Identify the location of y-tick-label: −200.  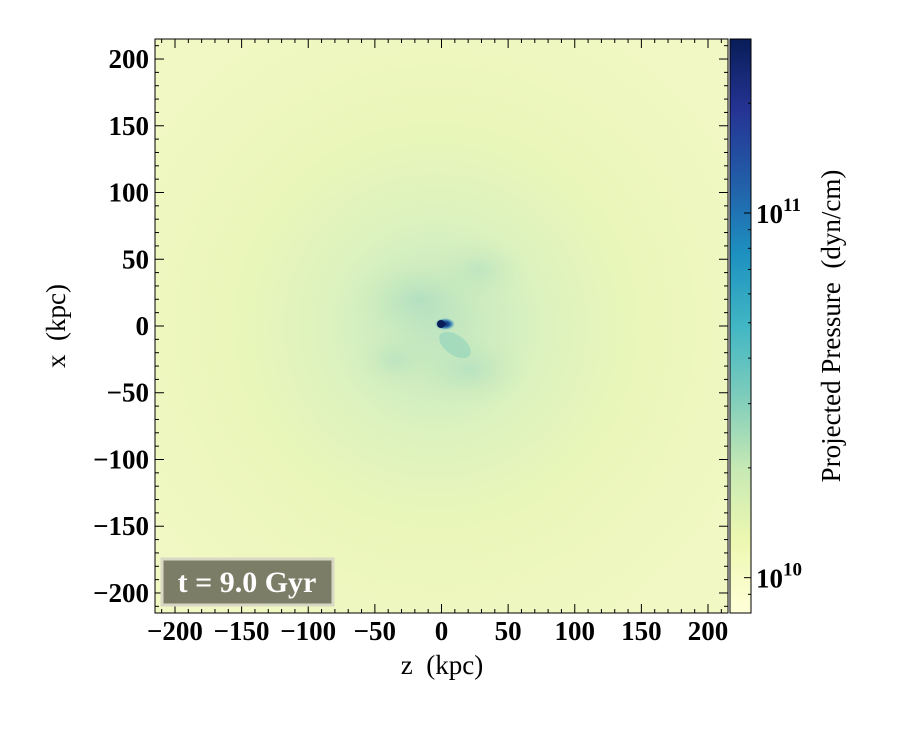
(121, 593).